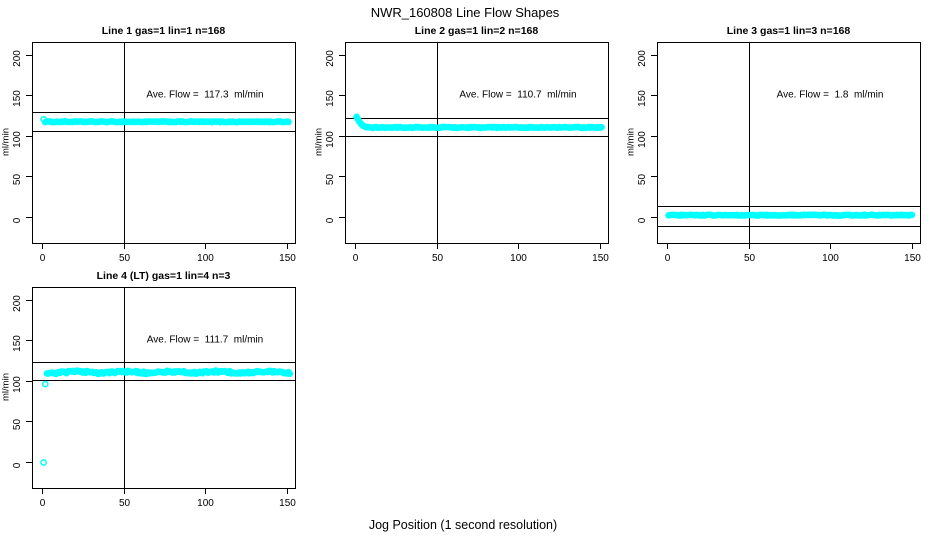  What do you see at coordinates (205, 340) in the screenshot?
I see `panel-4-ave-flow-annotation: Ave. Flow = 111.7 ml/min` at bounding box center [205, 340].